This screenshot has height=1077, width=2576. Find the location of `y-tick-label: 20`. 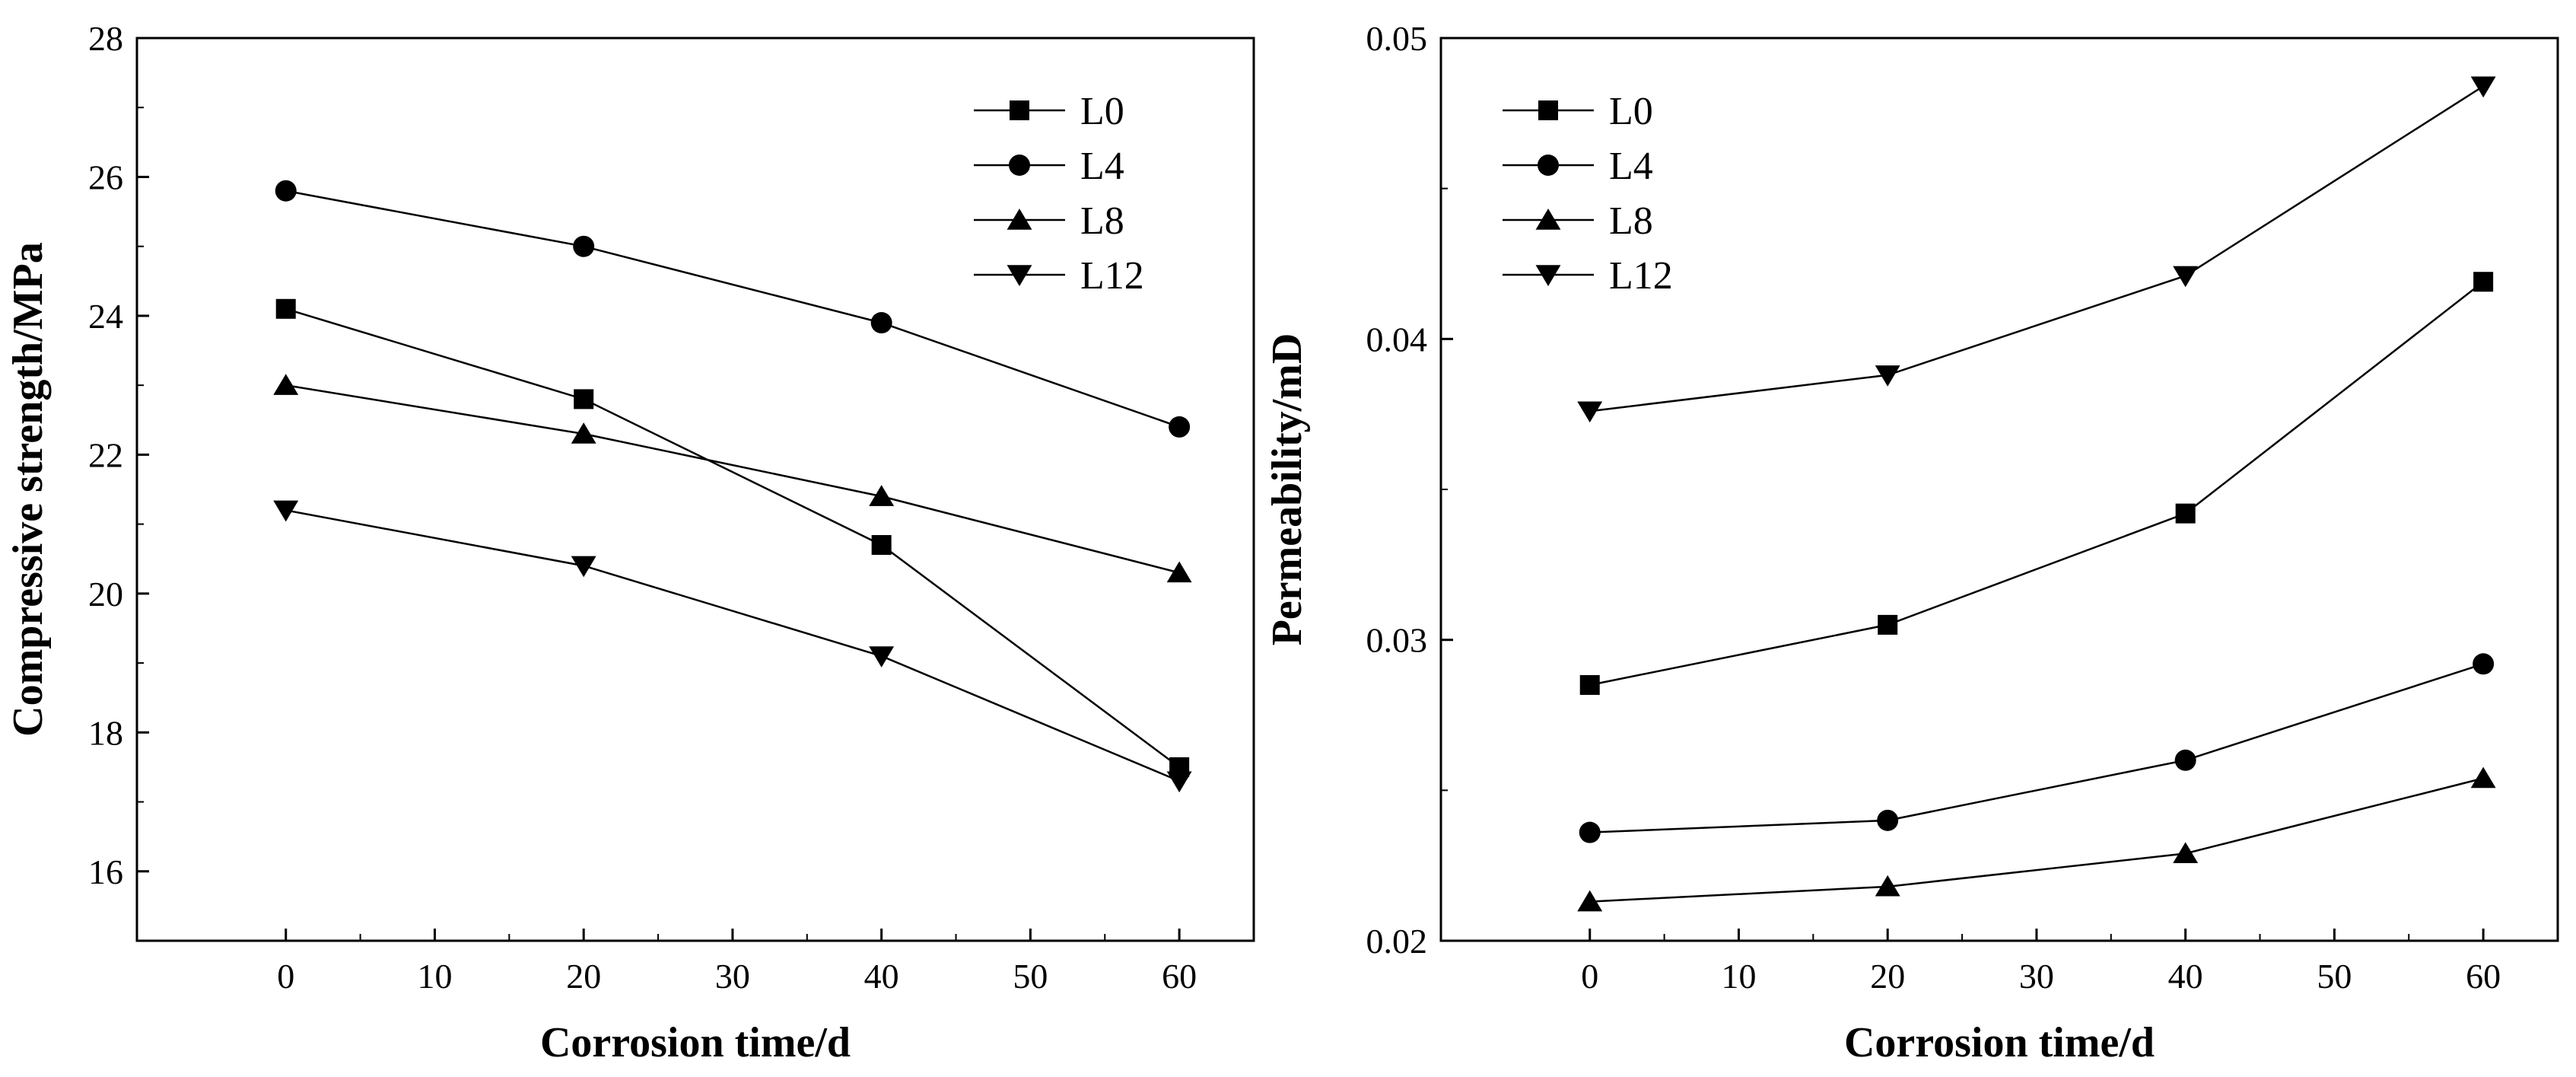

y-tick-label: 20 is located at coordinates (105, 594).